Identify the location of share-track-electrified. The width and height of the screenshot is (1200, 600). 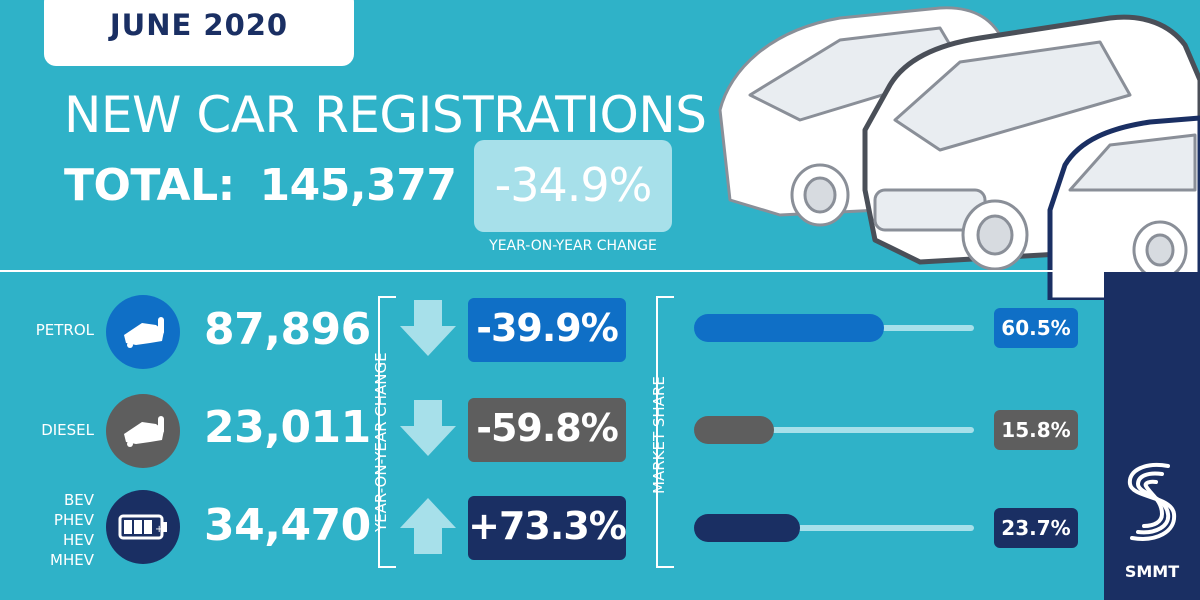
(834, 528).